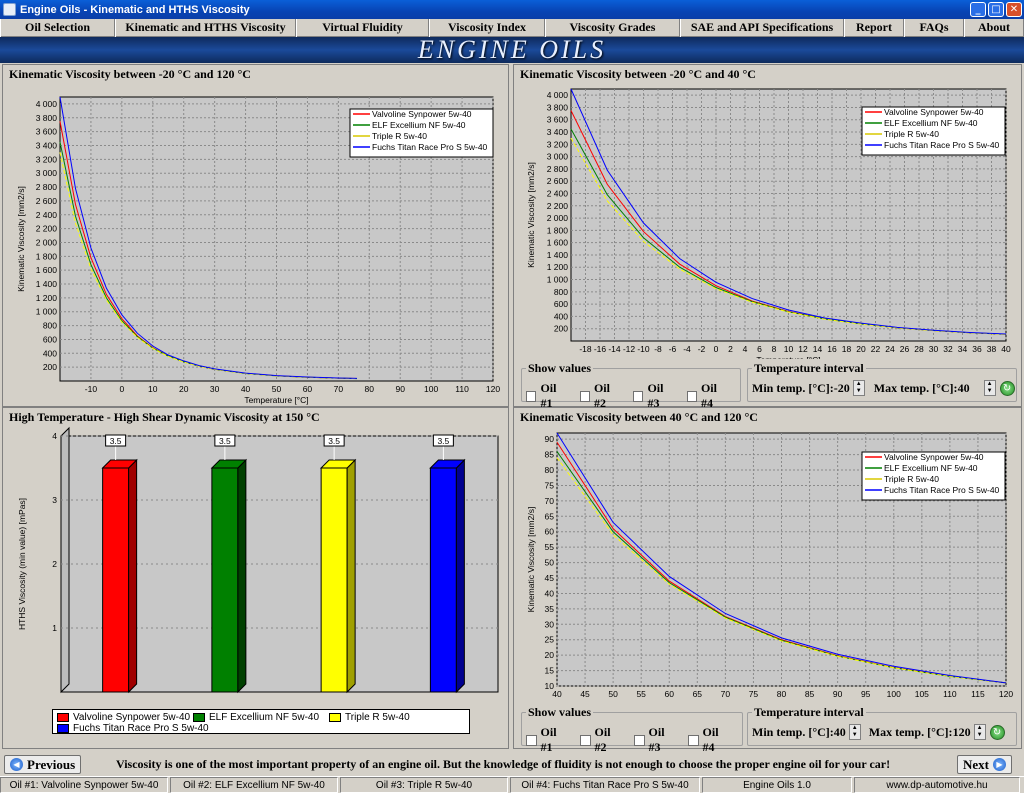  I want to click on max-temp-field: Max temp. [°C]: 40, so click(921, 387).